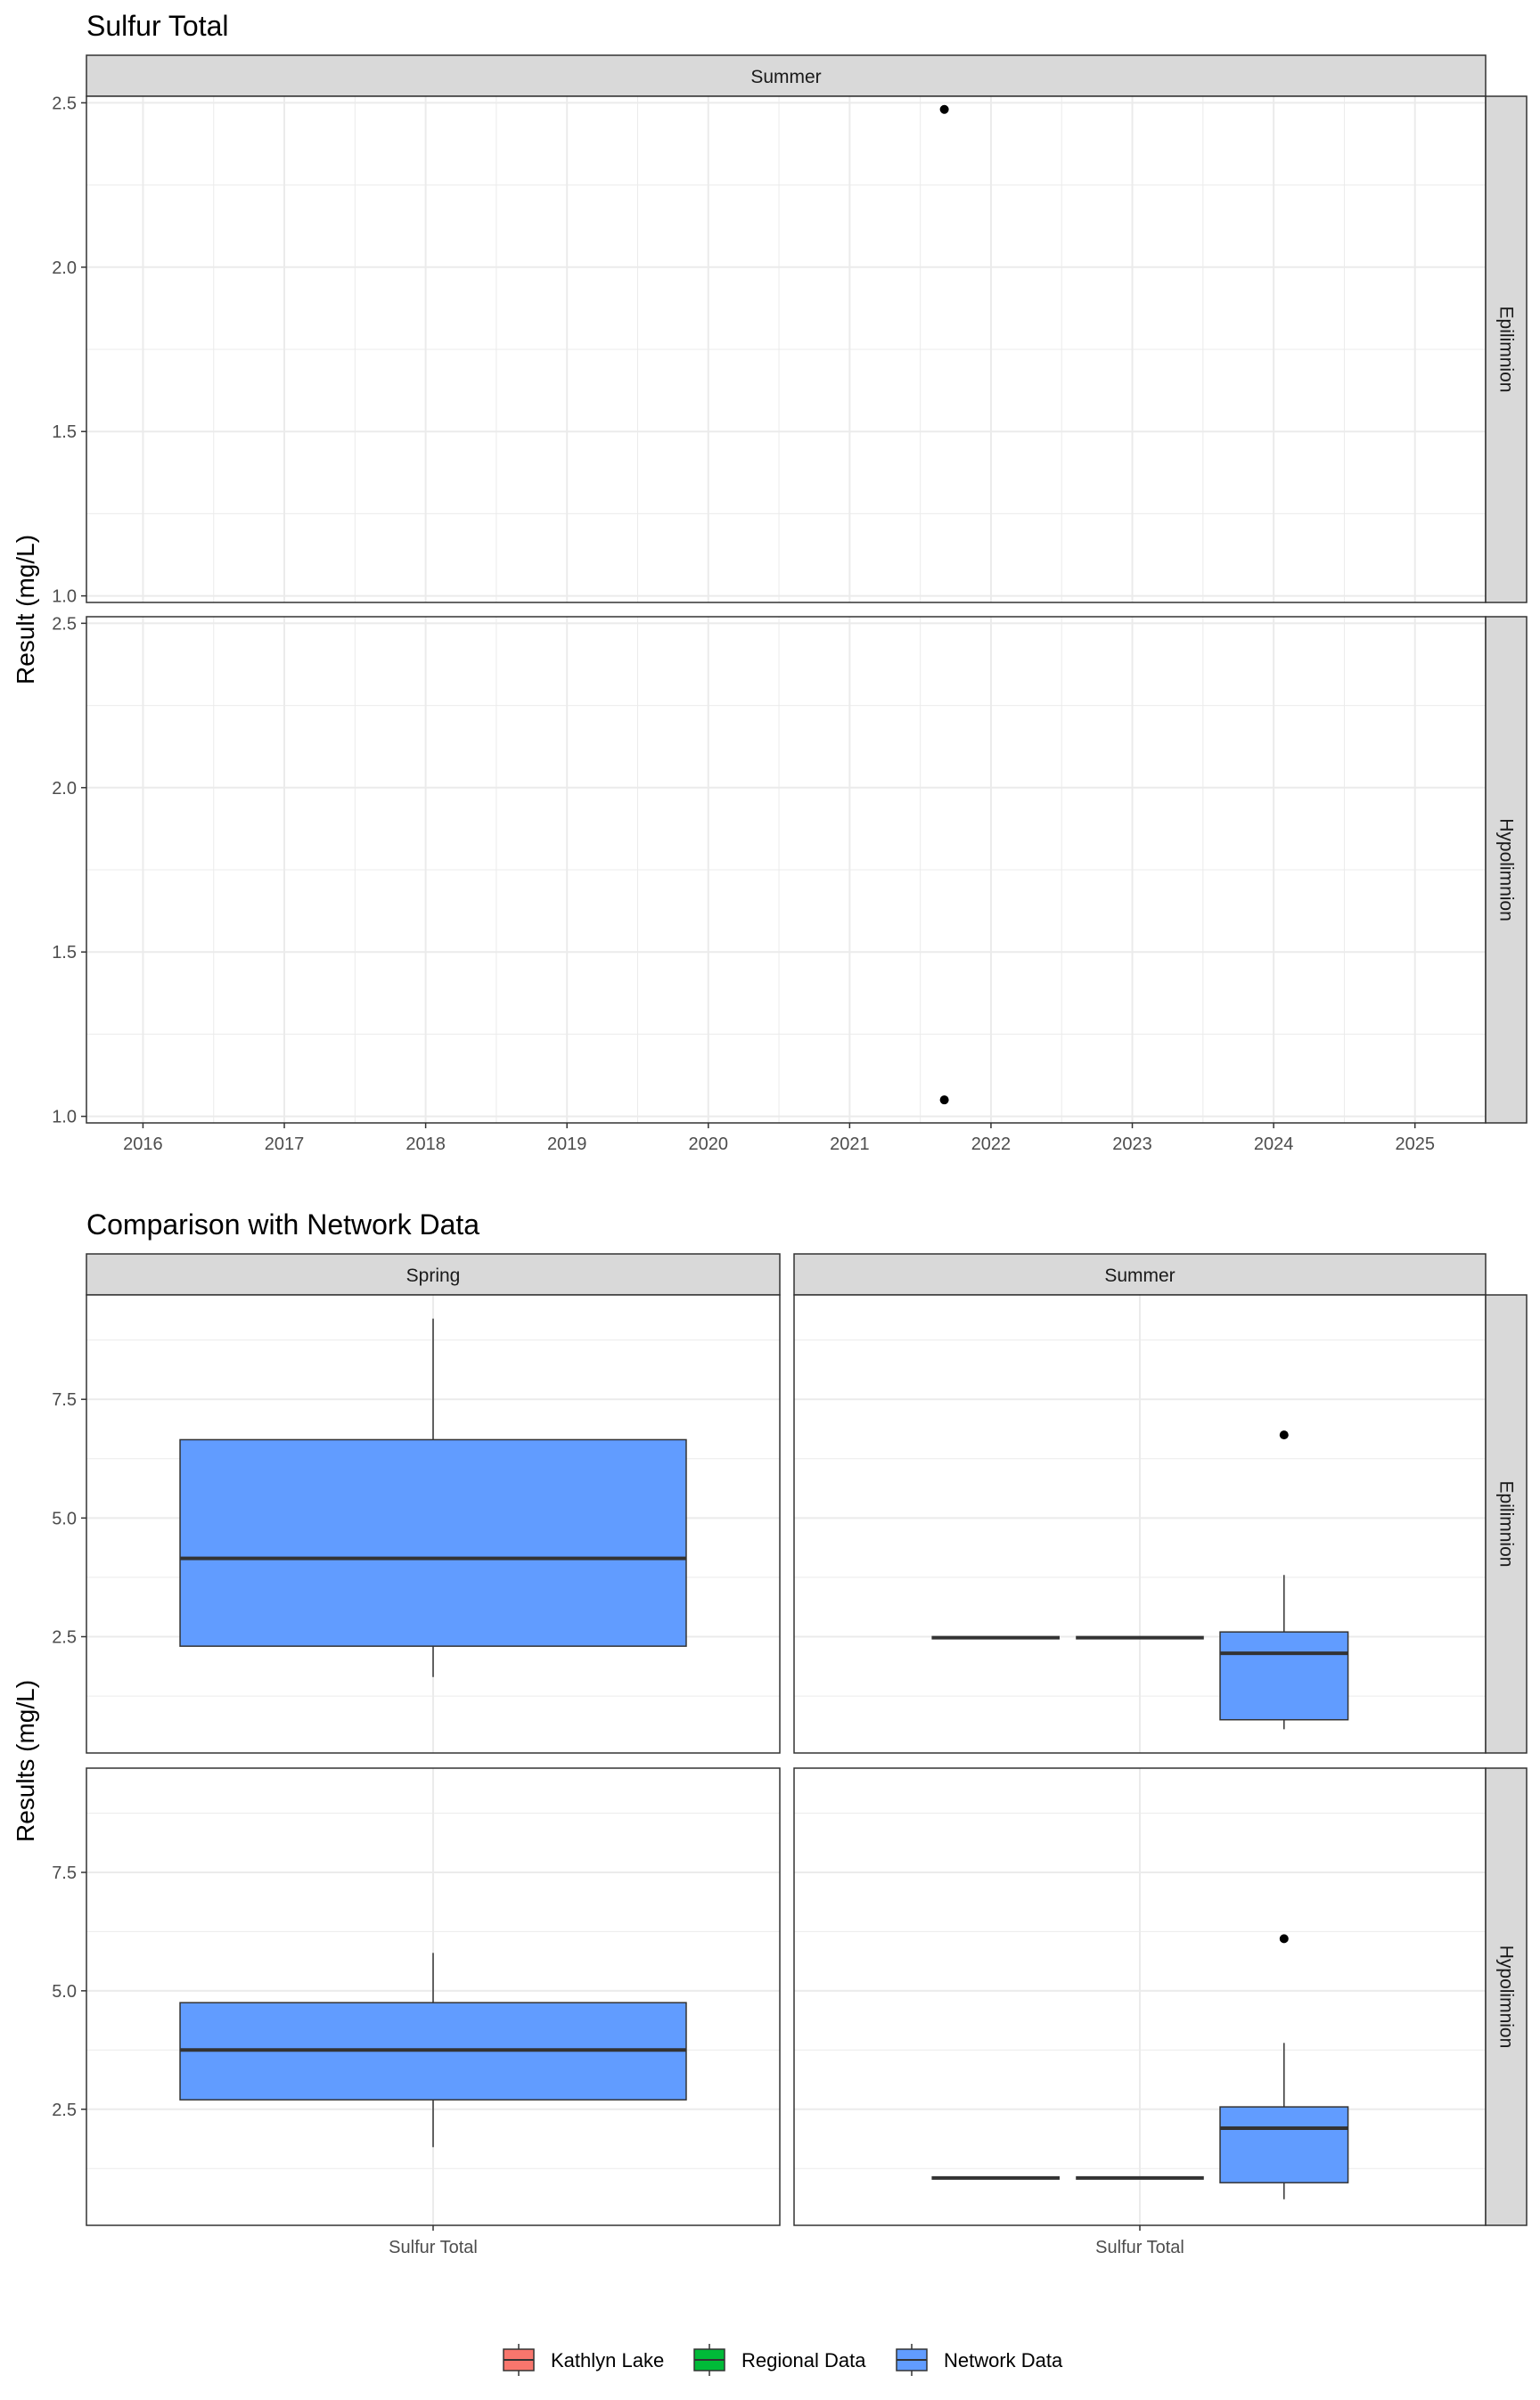 Image resolution: width=1540 pixels, height=2400 pixels. I want to click on facet-strip-label: Spring, so click(433, 1276).